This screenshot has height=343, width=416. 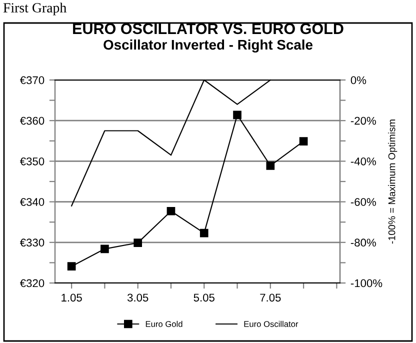 What do you see at coordinates (393, 182) in the screenshot?
I see `y2-axis-title: -100% = Maximum Optimism` at bounding box center [393, 182].